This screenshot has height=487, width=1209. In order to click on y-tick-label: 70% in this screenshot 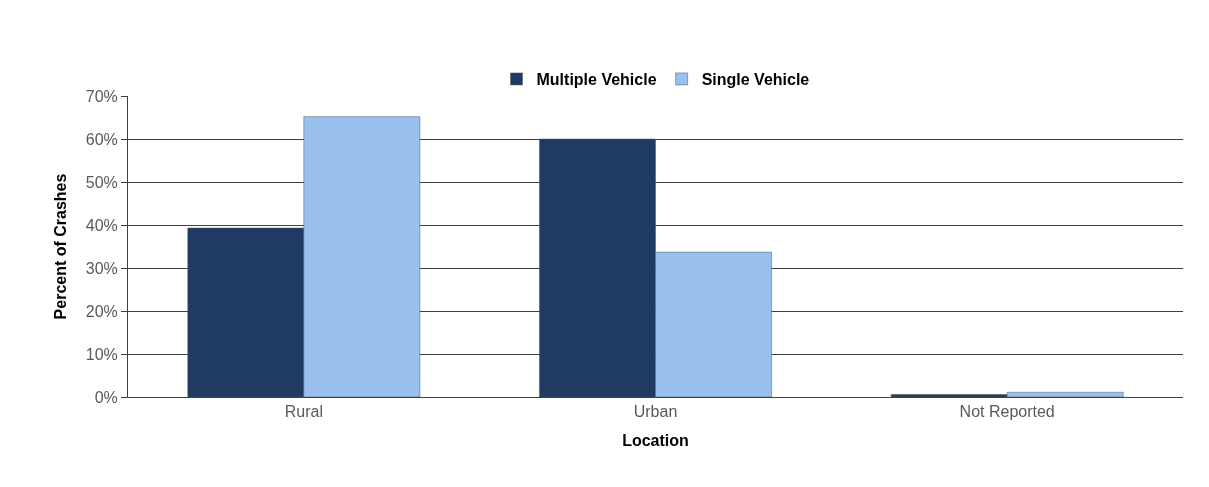, I will do `click(101, 96)`.